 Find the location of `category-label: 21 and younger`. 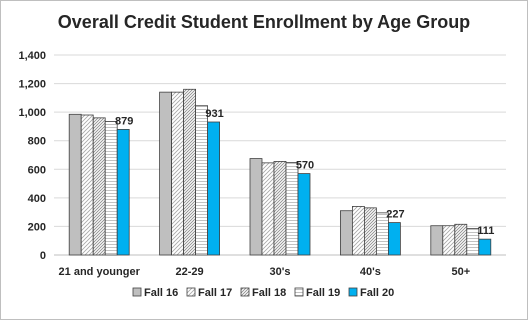

category-label: 21 and younger is located at coordinates (100, 272).